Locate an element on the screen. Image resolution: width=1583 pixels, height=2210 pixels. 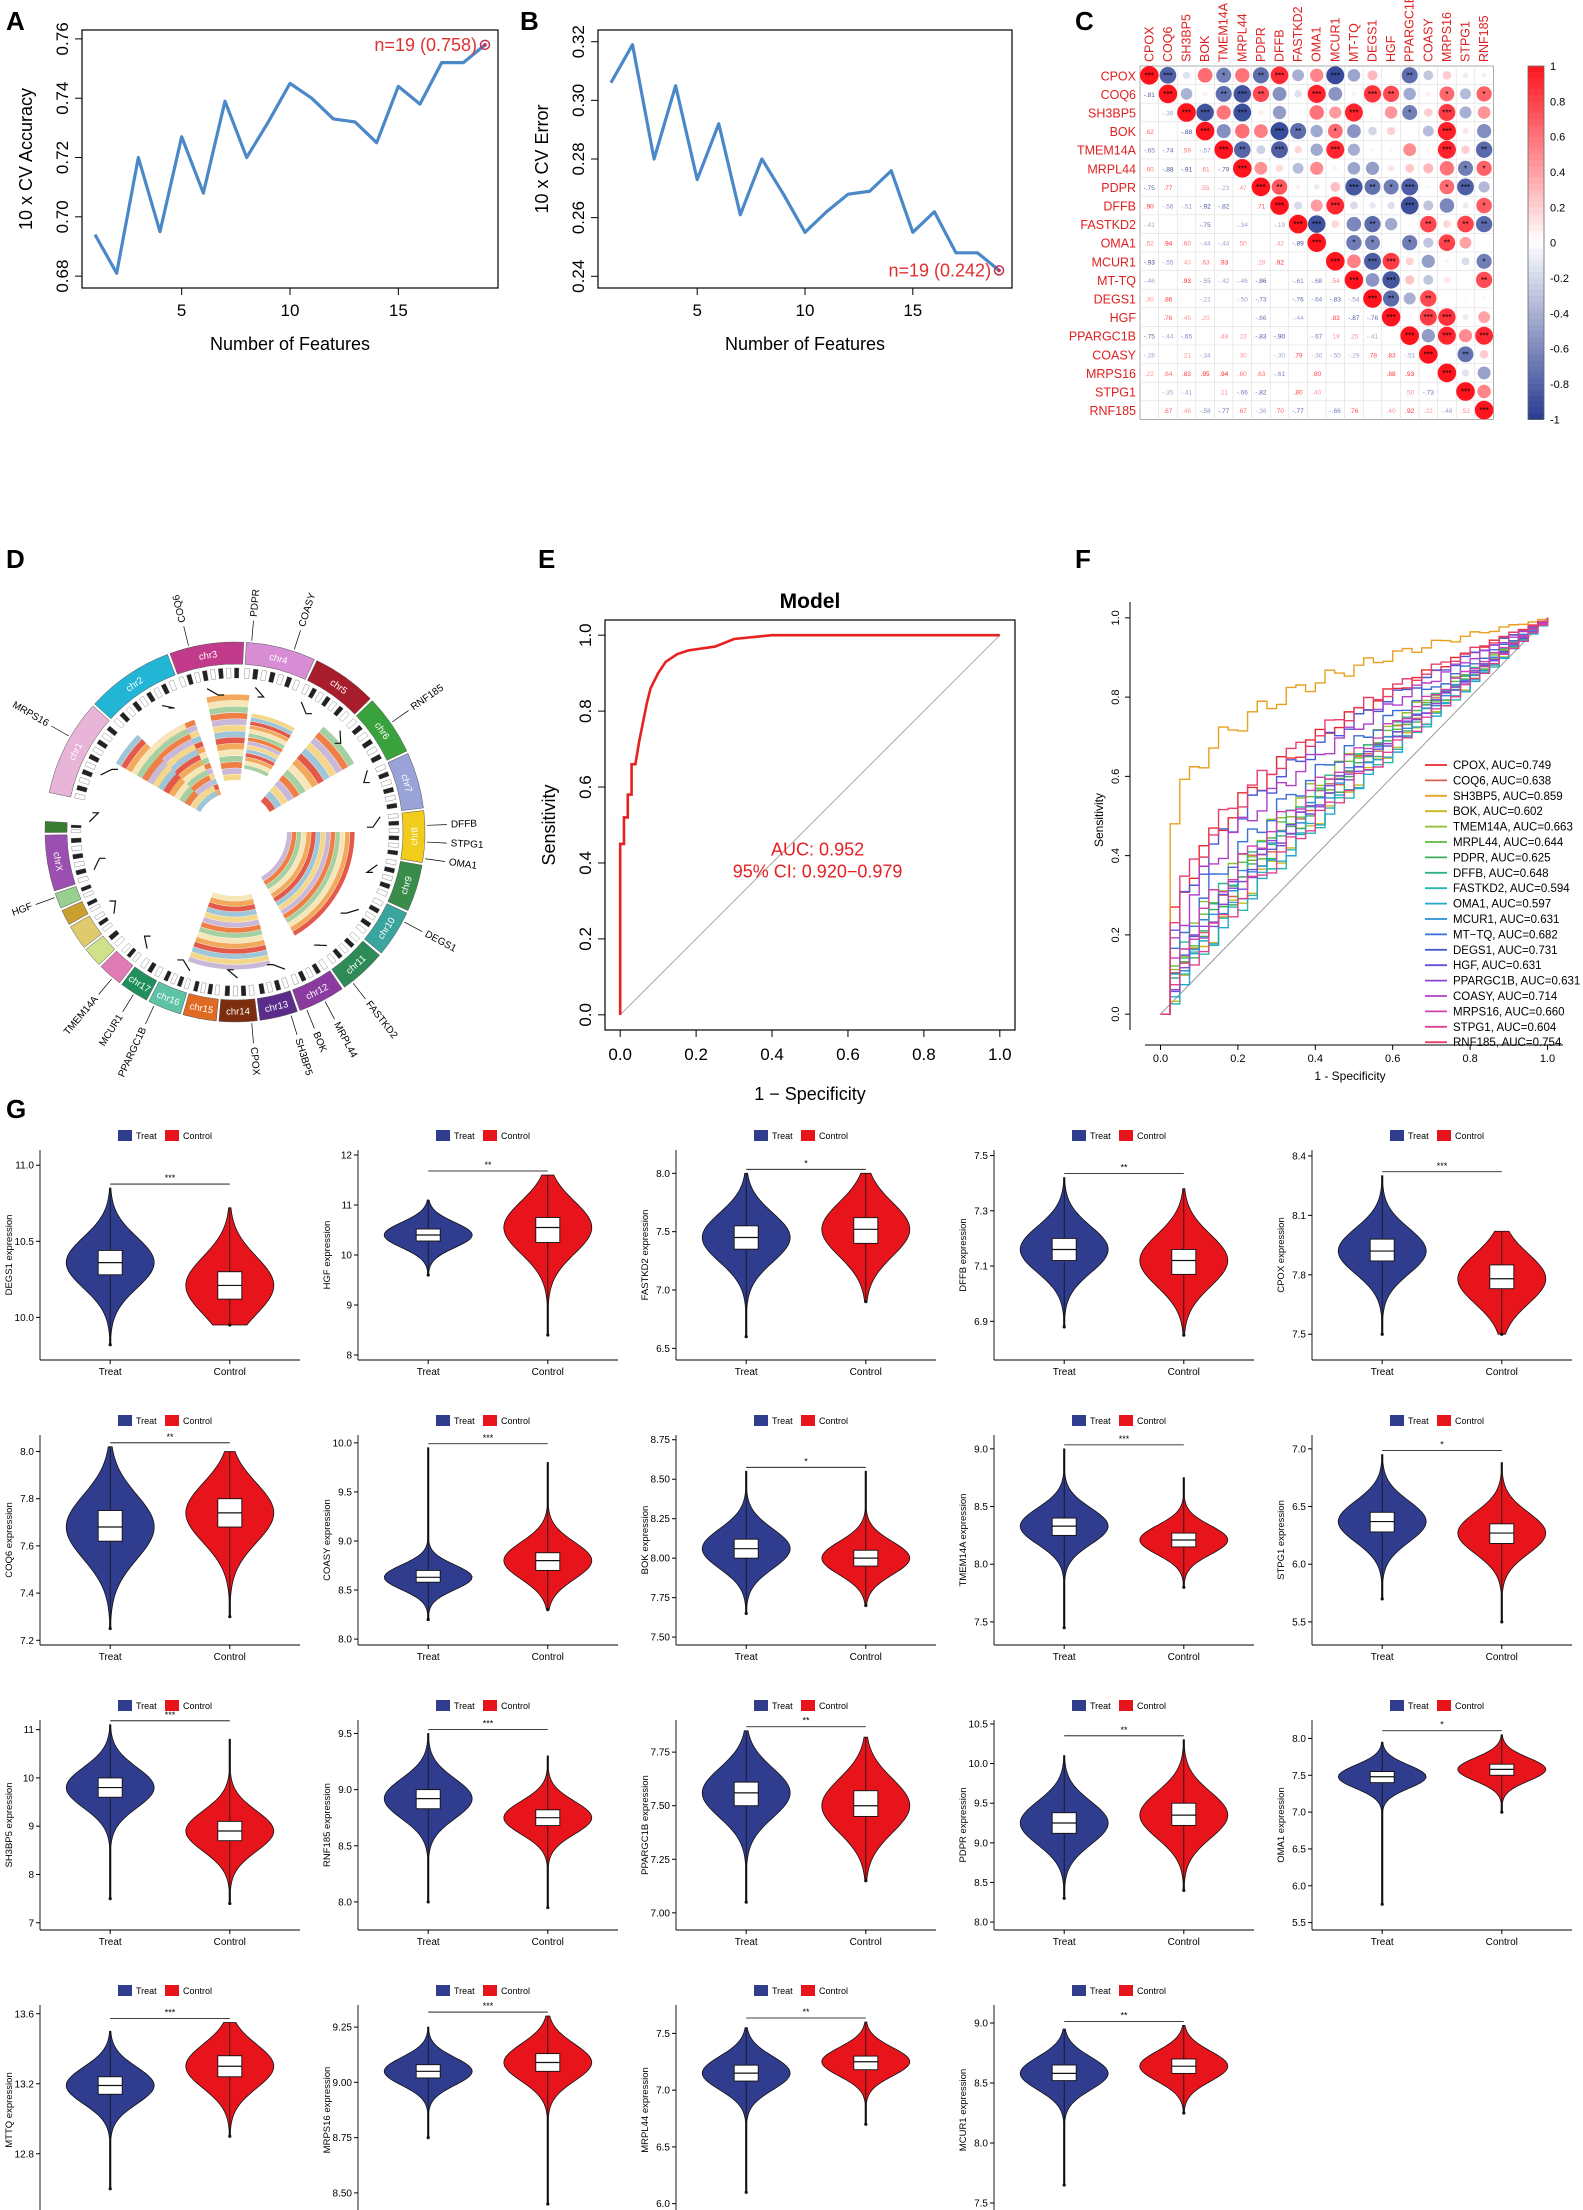
y-tick-label-2: 7.6 is located at coordinates (27, 1546).